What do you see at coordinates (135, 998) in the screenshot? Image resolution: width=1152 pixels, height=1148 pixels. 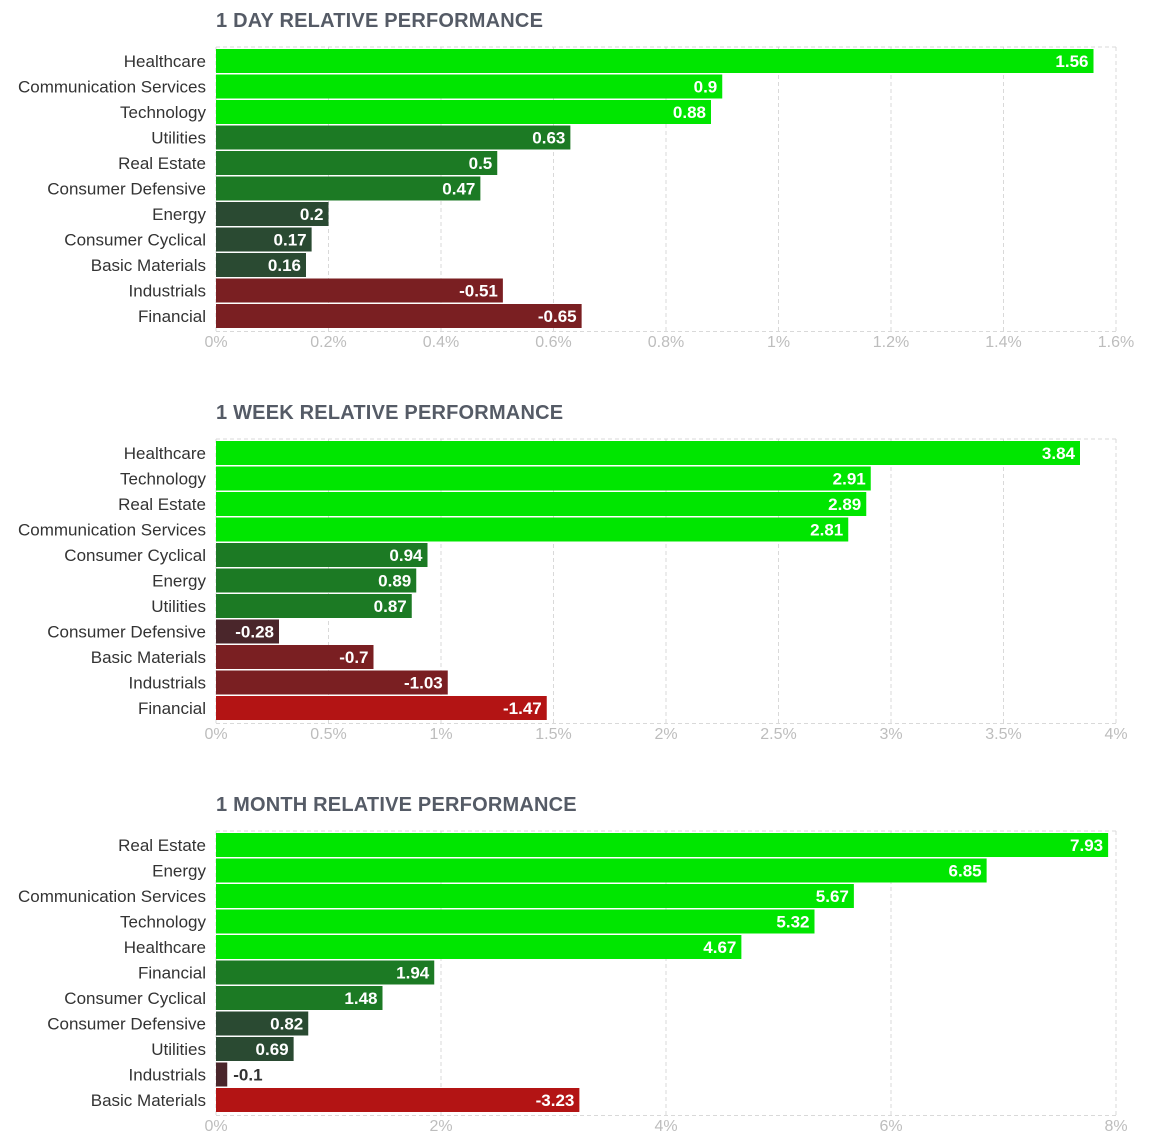 I see `category-label: Consumer Cyclical` at bounding box center [135, 998].